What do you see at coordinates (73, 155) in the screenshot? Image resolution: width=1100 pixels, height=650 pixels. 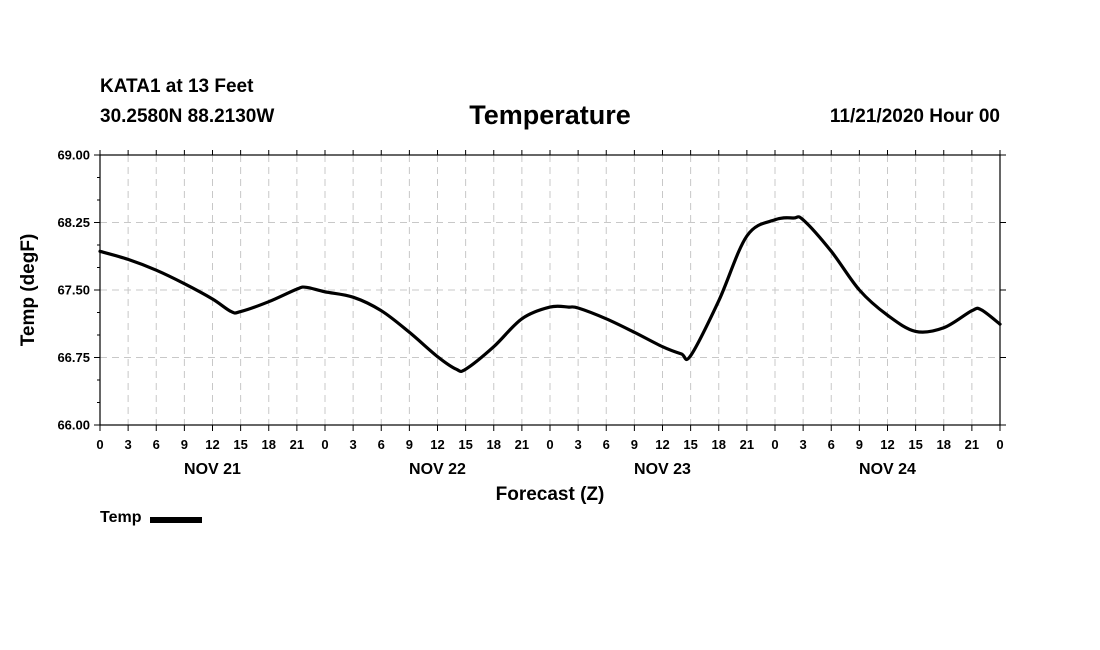 I see `y-tick-label: 69.00` at bounding box center [73, 155].